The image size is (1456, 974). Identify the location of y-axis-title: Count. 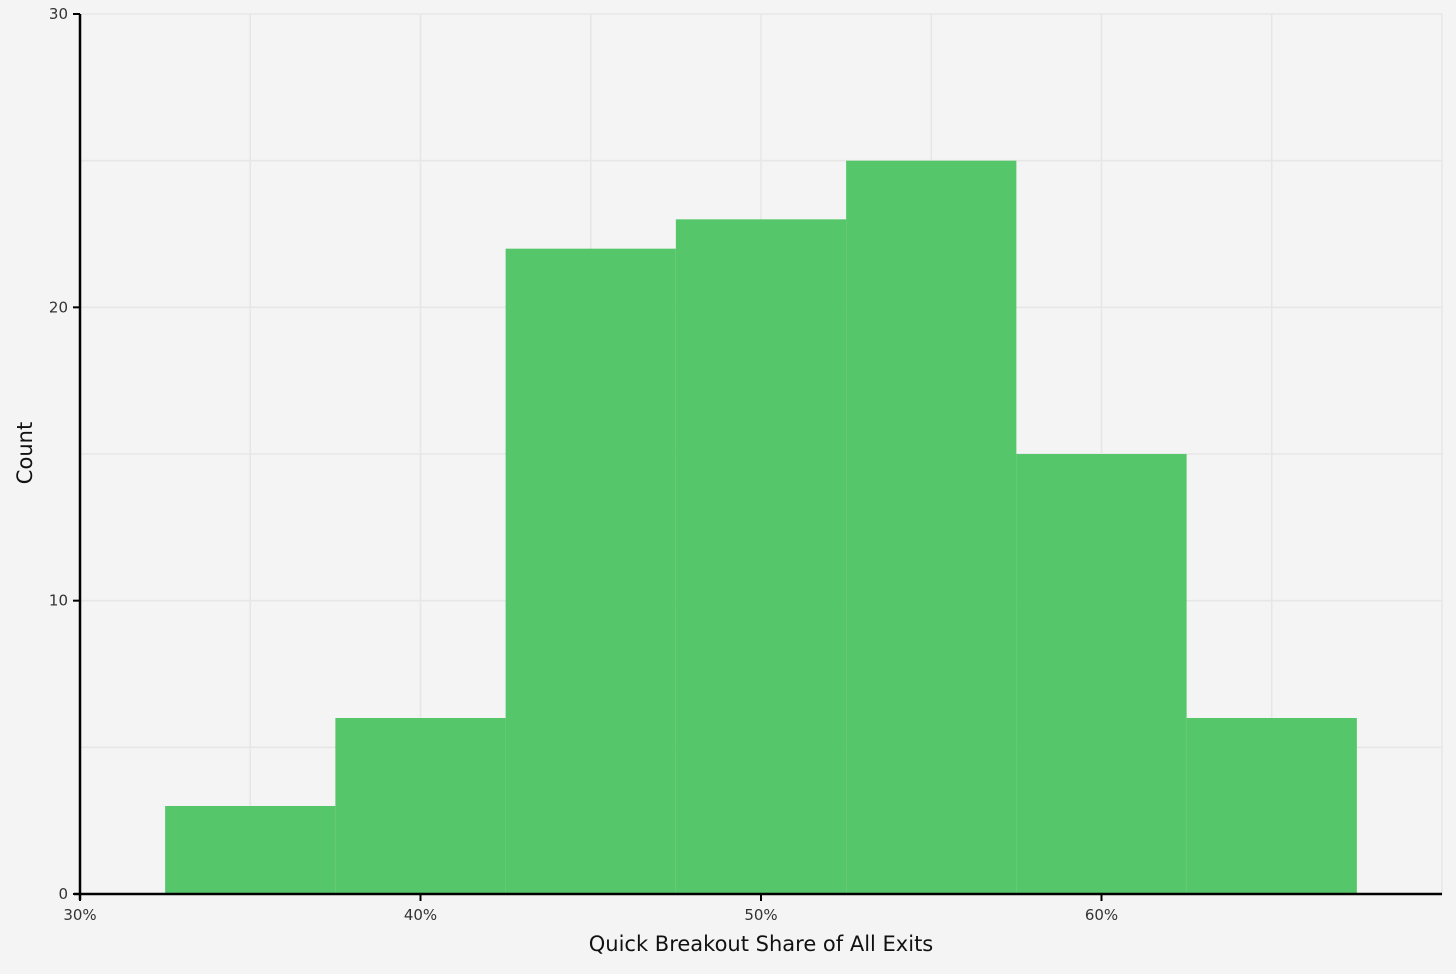
(25, 453).